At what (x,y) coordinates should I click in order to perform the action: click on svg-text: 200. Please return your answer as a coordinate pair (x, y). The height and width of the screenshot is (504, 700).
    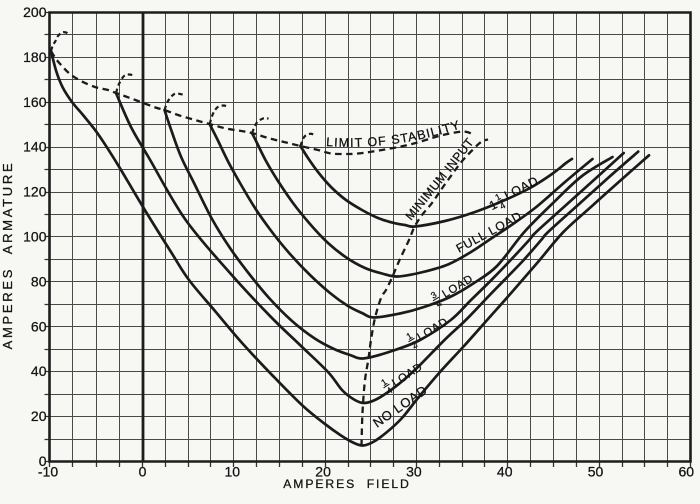
    Looking at the image, I should click on (35, 12).